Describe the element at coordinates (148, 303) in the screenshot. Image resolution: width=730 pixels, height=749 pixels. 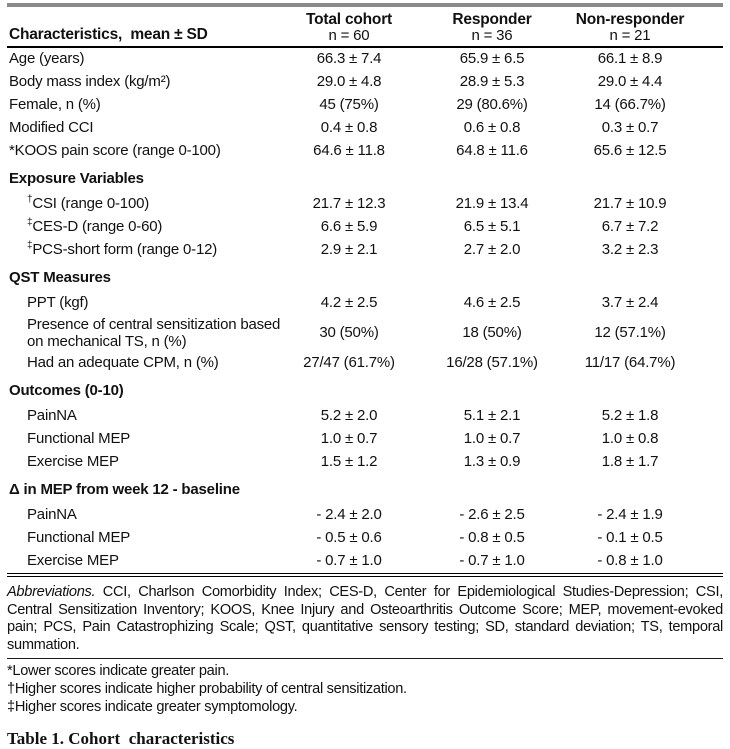
I see `row-label: PPT (kgf)` at that location.